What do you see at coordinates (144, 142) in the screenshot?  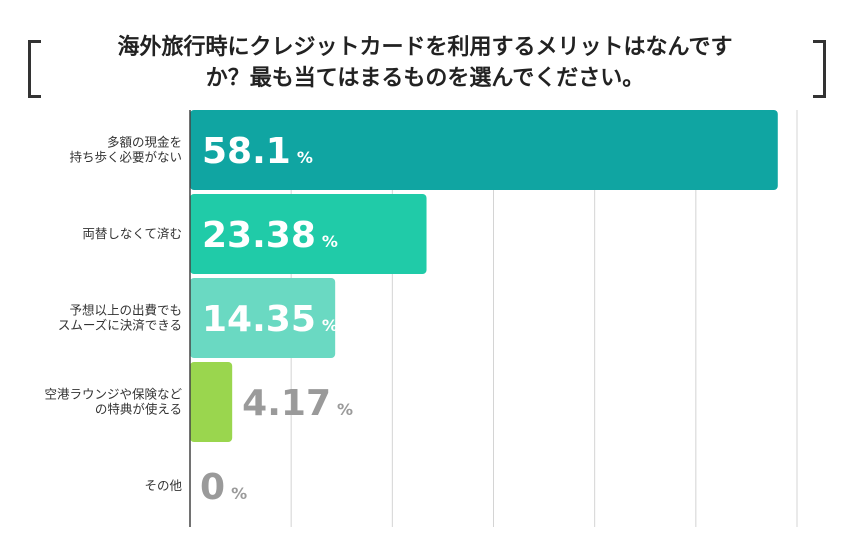 I see `category-label: 多額の現金を` at bounding box center [144, 142].